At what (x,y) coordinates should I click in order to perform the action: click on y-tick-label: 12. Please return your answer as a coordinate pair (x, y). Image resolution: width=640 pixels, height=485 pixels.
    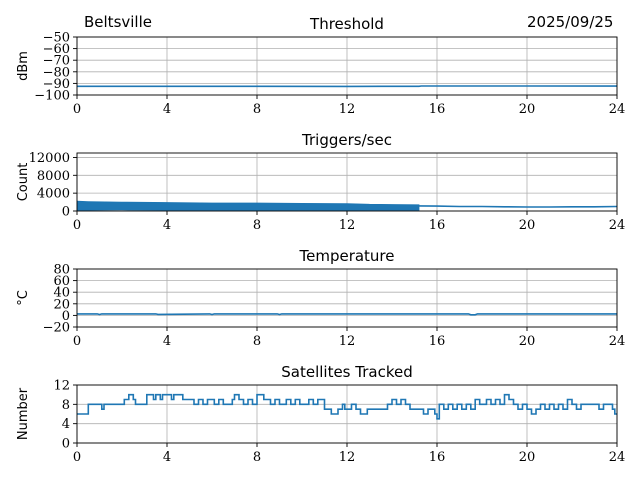
    Looking at the image, I should click on (61, 386).